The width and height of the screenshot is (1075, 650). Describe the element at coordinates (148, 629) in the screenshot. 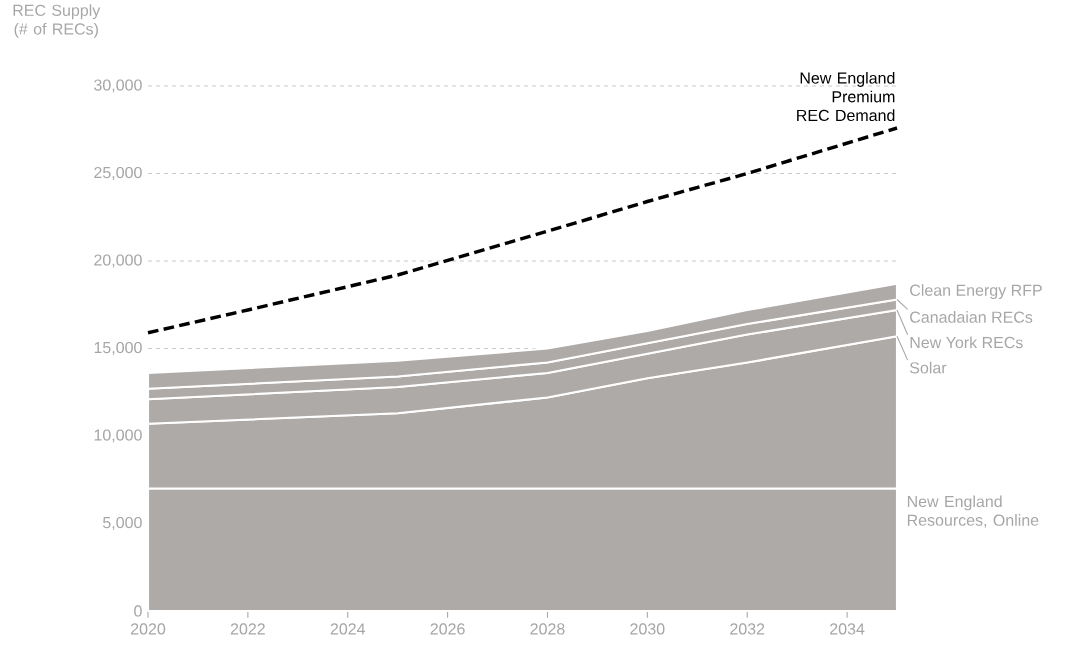

I see `x-tick-label: 2020` at that location.